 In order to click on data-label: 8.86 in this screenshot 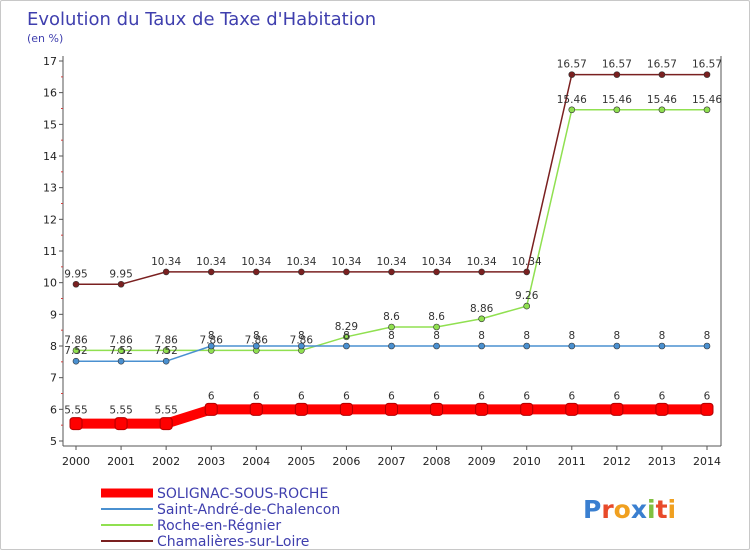, I will do `click(482, 309)`.